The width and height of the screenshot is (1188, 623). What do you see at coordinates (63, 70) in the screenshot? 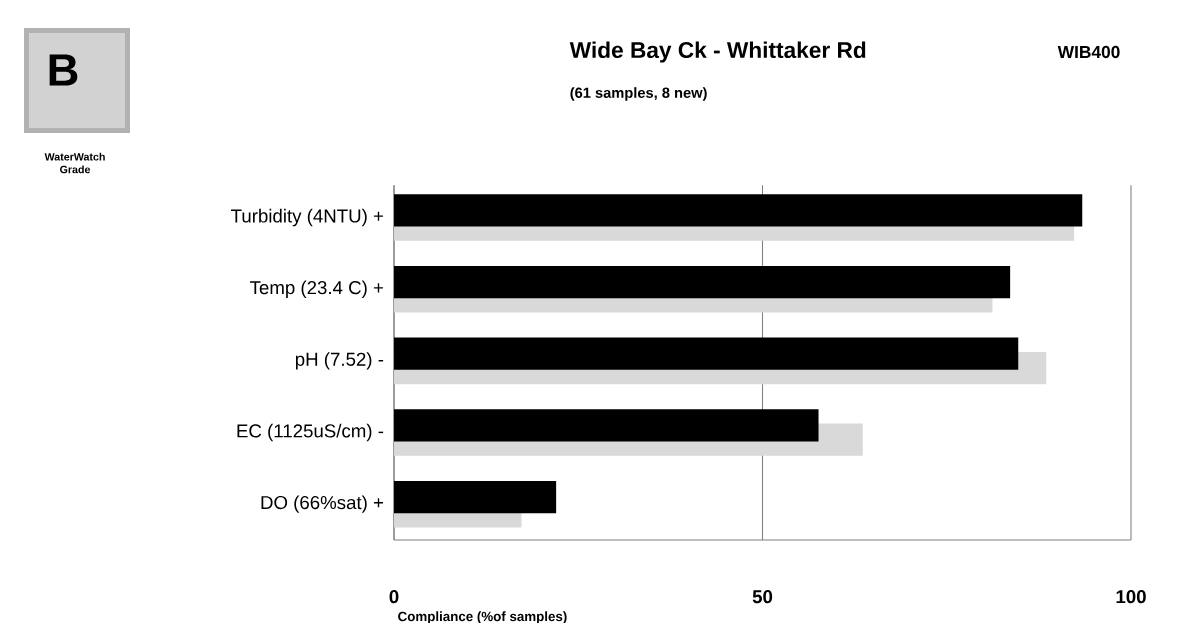
I see `text: B` at bounding box center [63, 70].